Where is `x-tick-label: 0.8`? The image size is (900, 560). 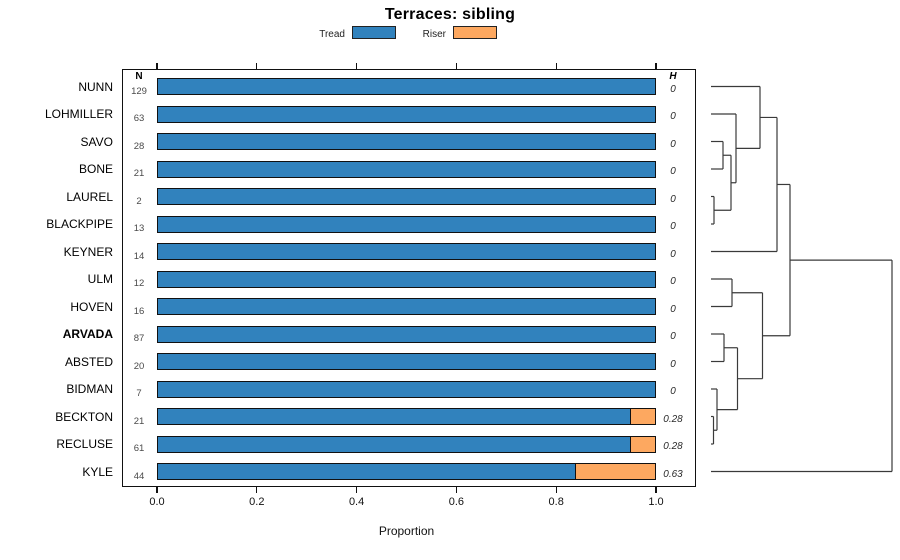
x-tick-label: 0.8 is located at coordinates (556, 502).